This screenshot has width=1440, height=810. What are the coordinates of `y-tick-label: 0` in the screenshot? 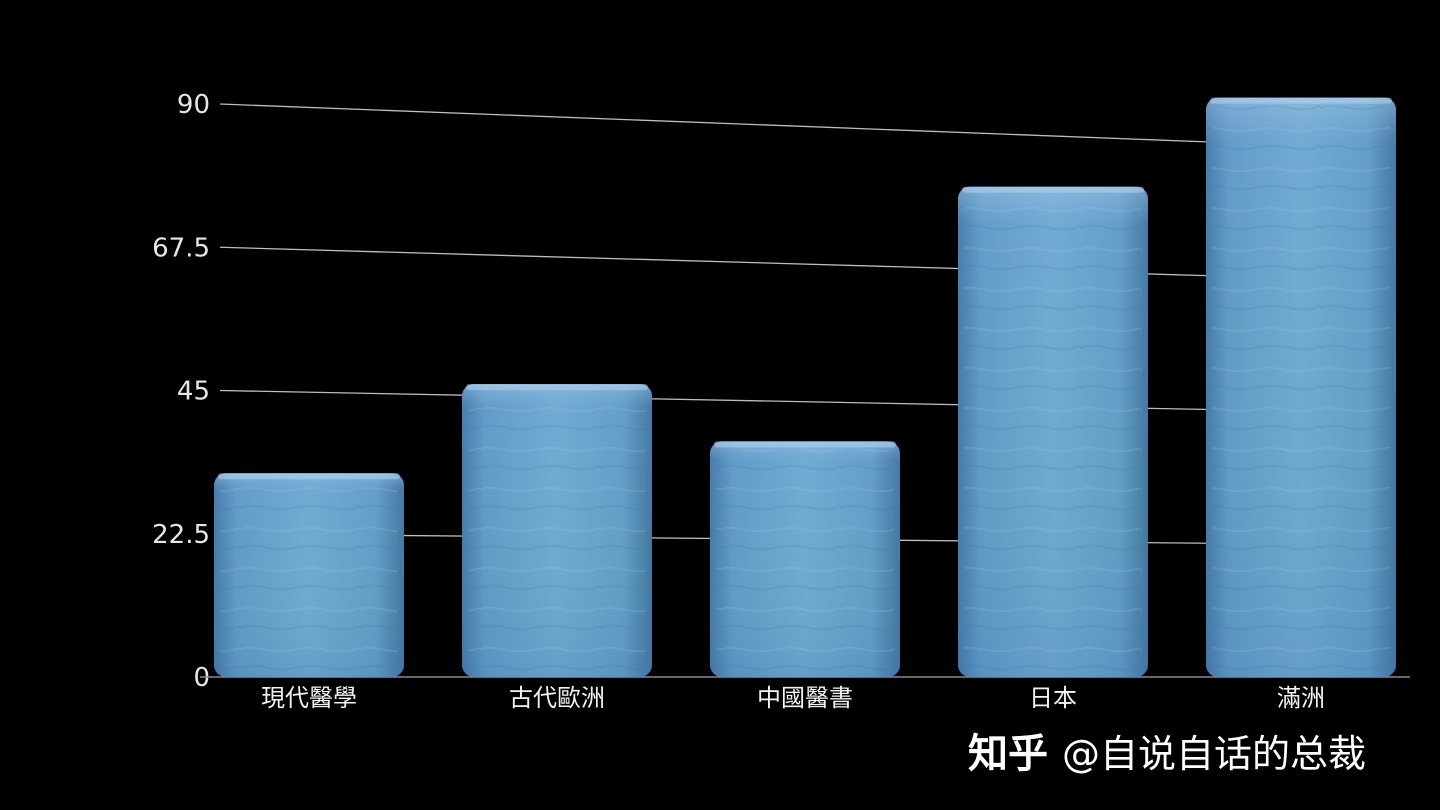 It's located at (201, 678).